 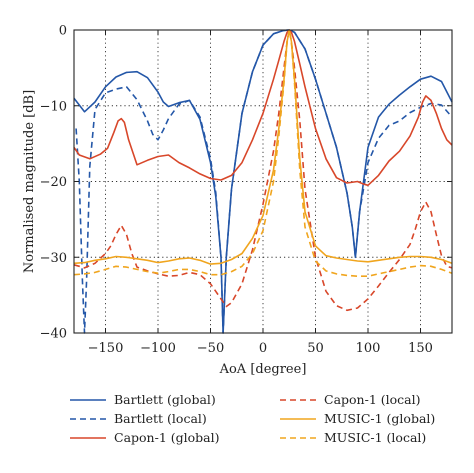 What do you see at coordinates (158, 348) in the screenshot?
I see `x-tick-label: −100` at bounding box center [158, 348].